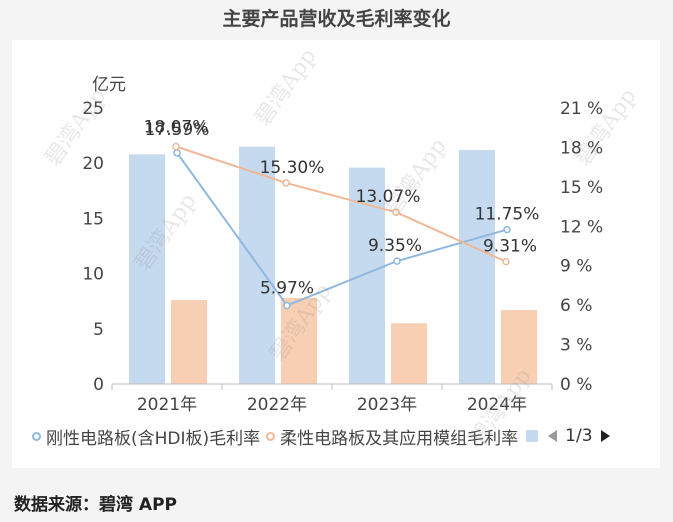 This screenshot has height=522, width=673. I want to click on y-left-tick-label: 0, so click(98, 385).